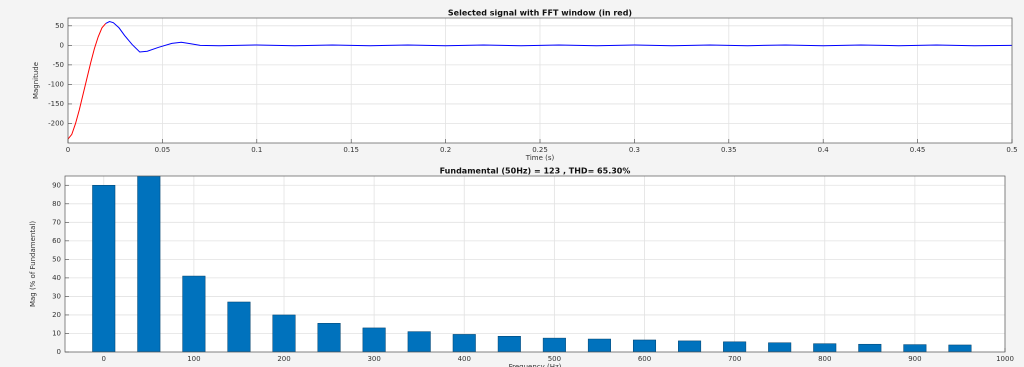 The image size is (1024, 367). I want to click on y-tick-label: 10, so click(56, 333).